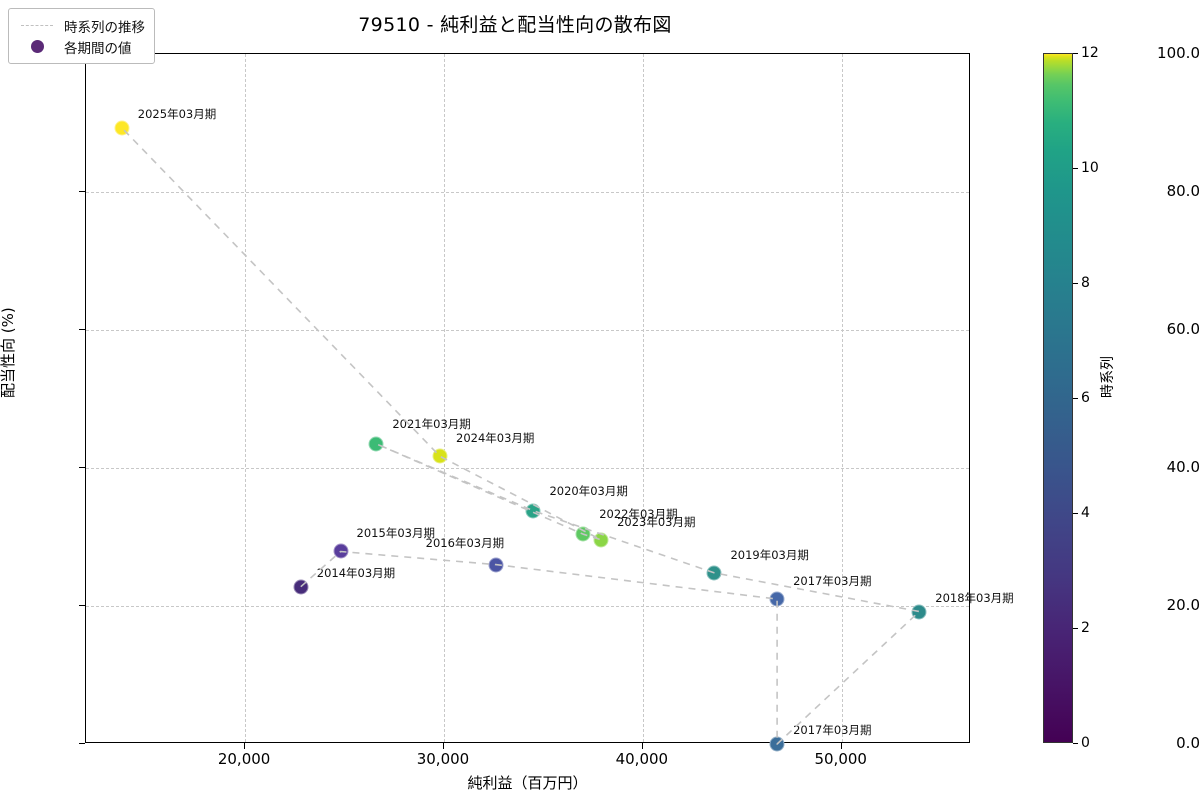 This screenshot has height=800, width=1200. I want to click on y-tick-label: 80.0, so click(1183, 191).